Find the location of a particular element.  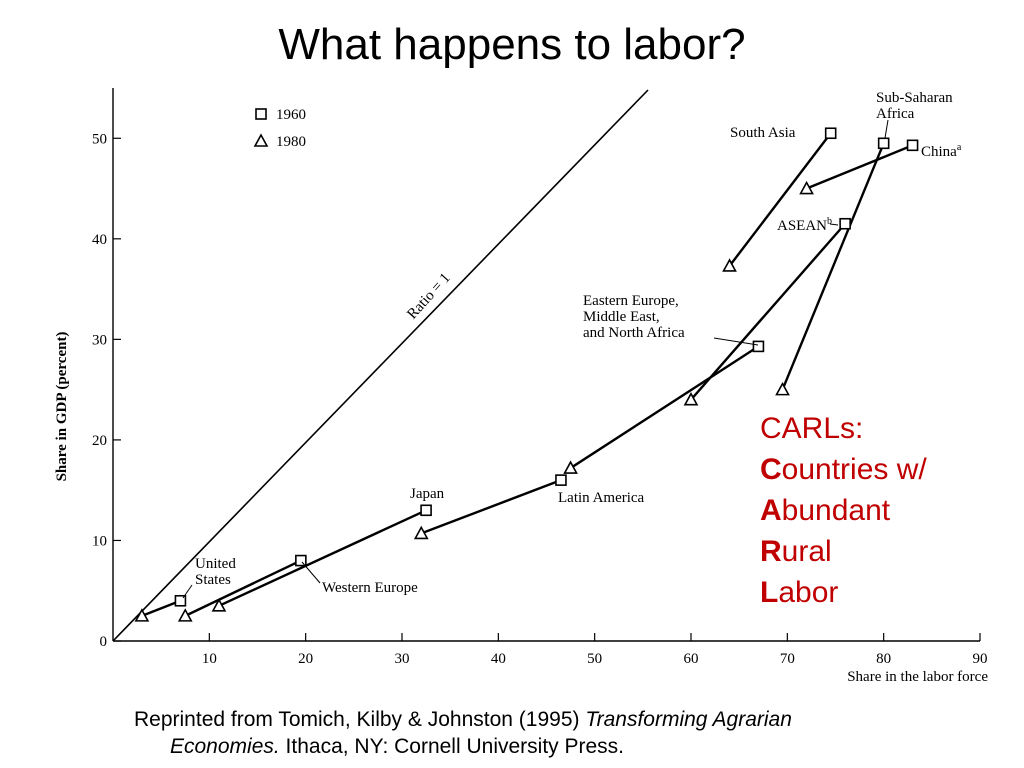

marker-1980-eastern-europe-middle-east-and-north-africa is located at coordinates (570, 467).